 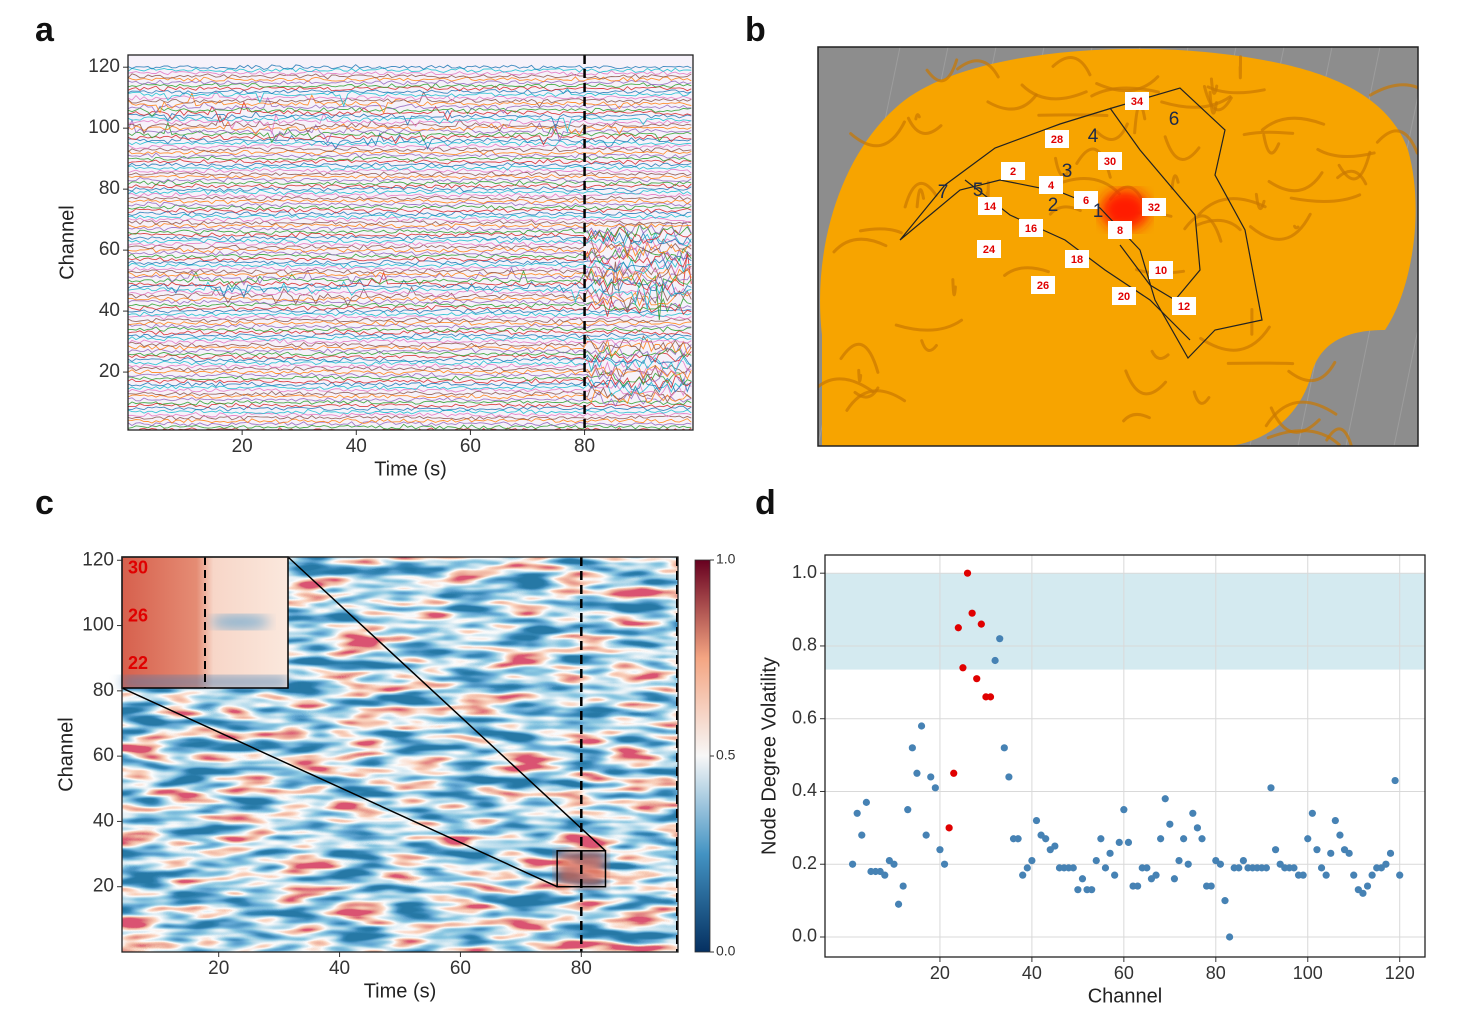 What do you see at coordinates (1093, 136) in the screenshot?
I see `region-label: 4` at bounding box center [1093, 136].